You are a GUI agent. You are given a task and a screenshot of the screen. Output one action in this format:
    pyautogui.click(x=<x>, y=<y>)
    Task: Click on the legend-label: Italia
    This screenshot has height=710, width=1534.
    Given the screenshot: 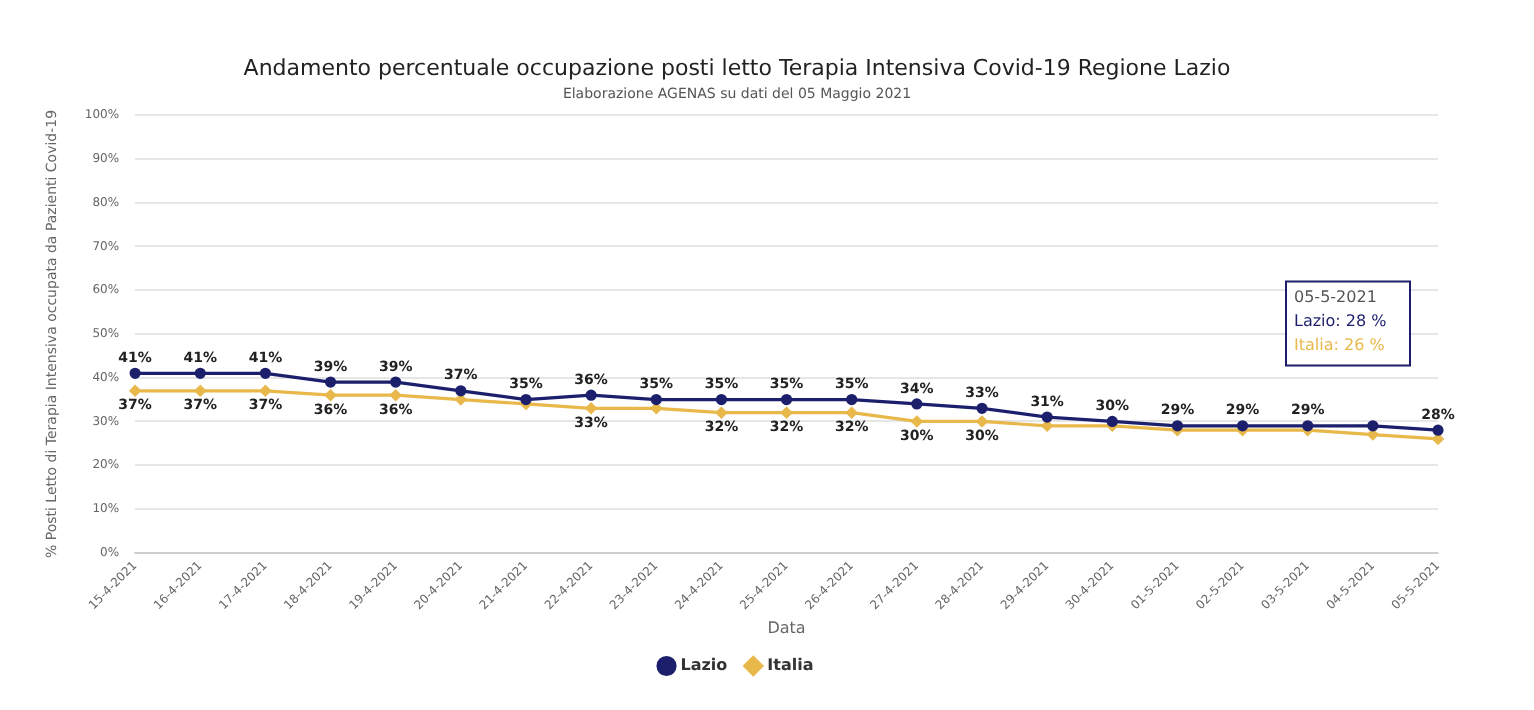 What is the action you would take?
    pyautogui.click(x=790, y=665)
    